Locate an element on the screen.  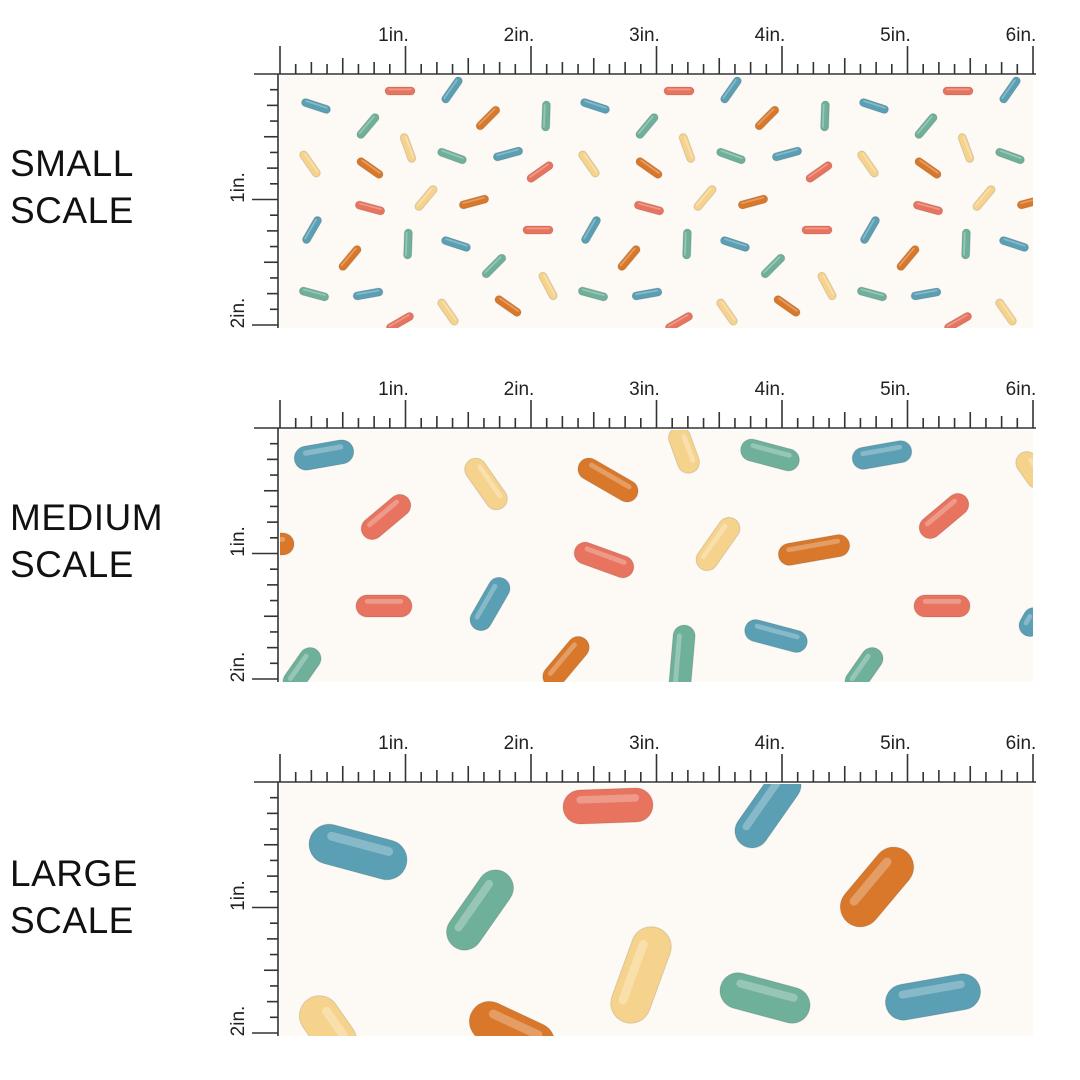
small-x-tick-label: 2in. is located at coordinates (519, 35).